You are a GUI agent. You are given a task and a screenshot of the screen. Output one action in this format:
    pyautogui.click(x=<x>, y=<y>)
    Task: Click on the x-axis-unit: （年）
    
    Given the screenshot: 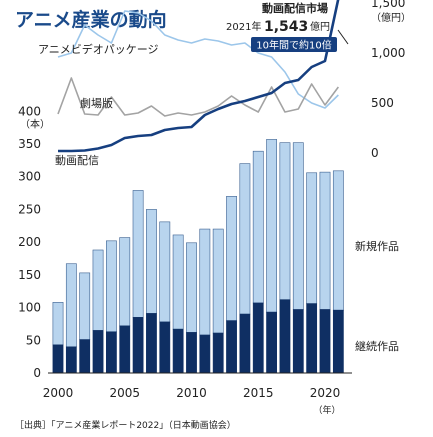 What is the action you would take?
    pyautogui.click(x=326, y=410)
    